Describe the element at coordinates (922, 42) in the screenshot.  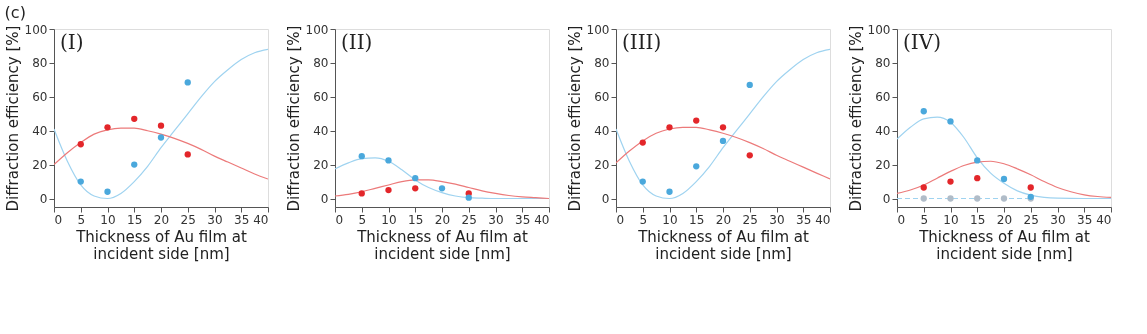
I see `annotation: (IV)` at that location.